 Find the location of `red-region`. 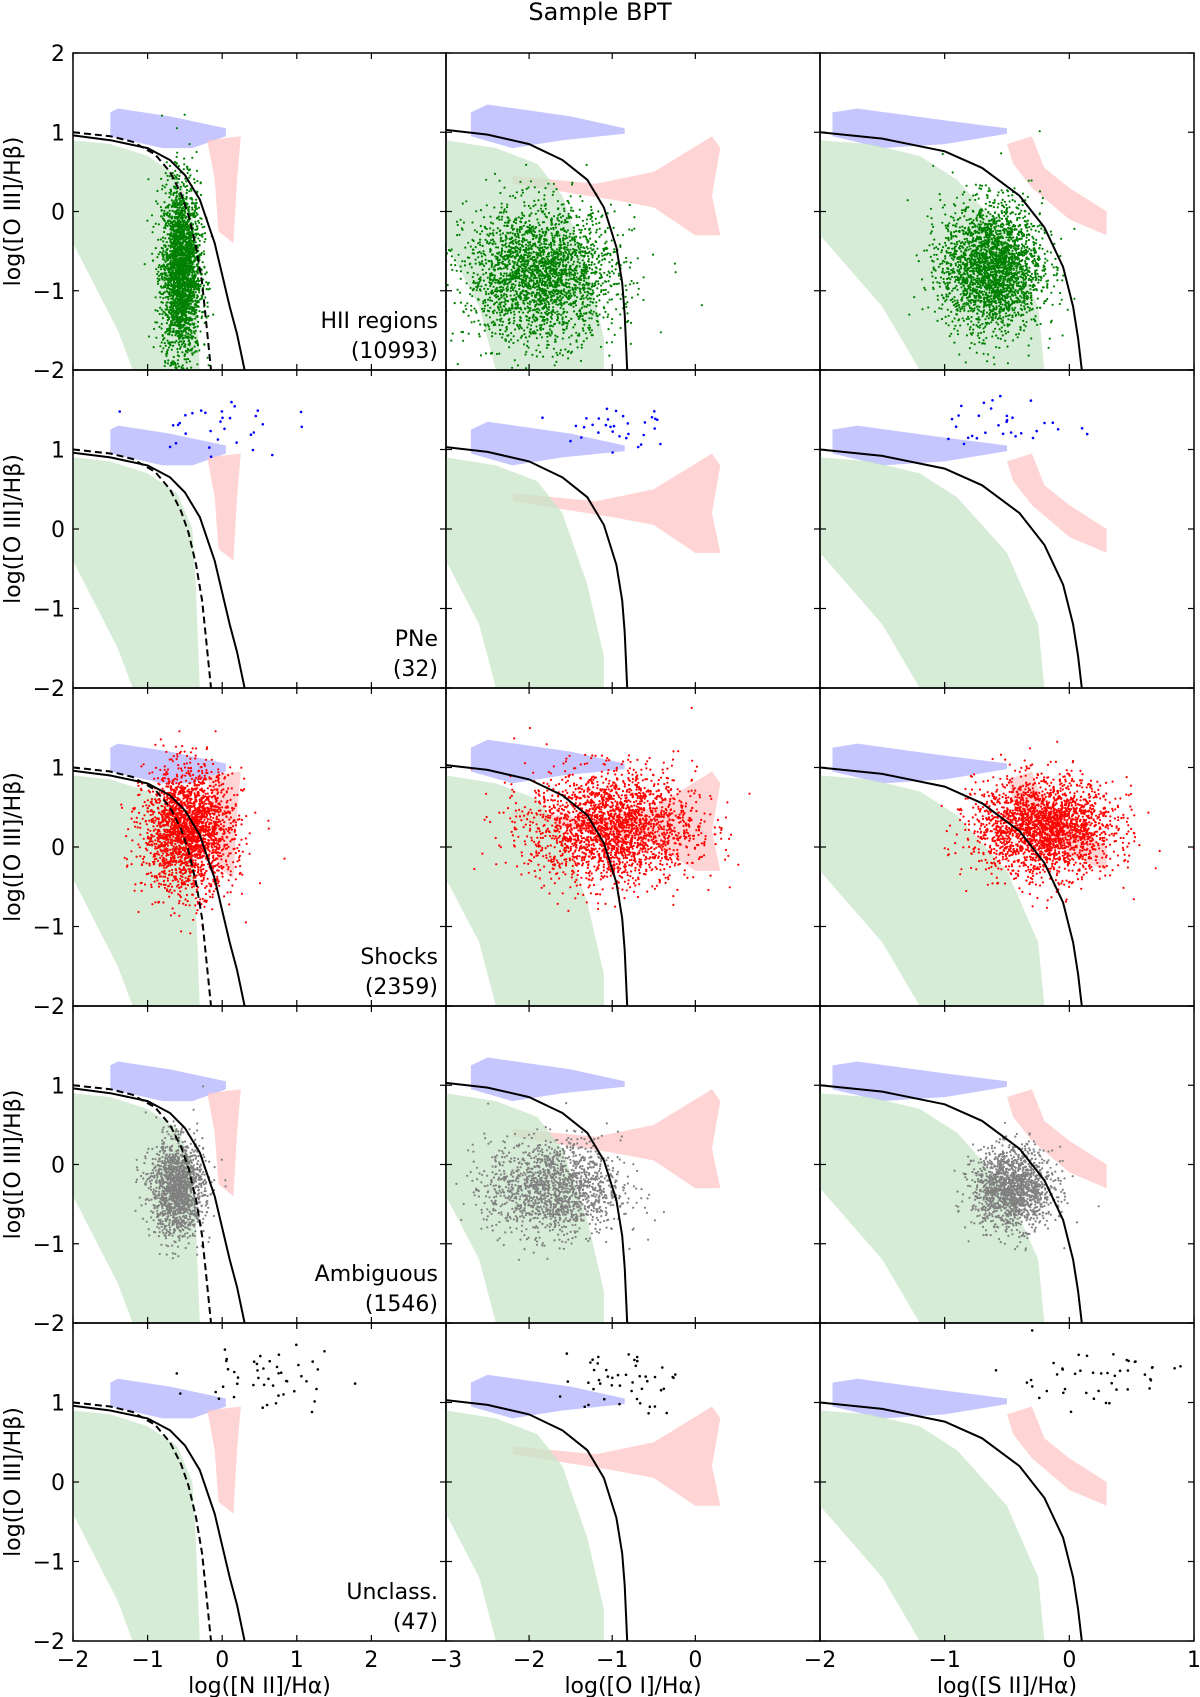

red-region is located at coordinates (224, 190).